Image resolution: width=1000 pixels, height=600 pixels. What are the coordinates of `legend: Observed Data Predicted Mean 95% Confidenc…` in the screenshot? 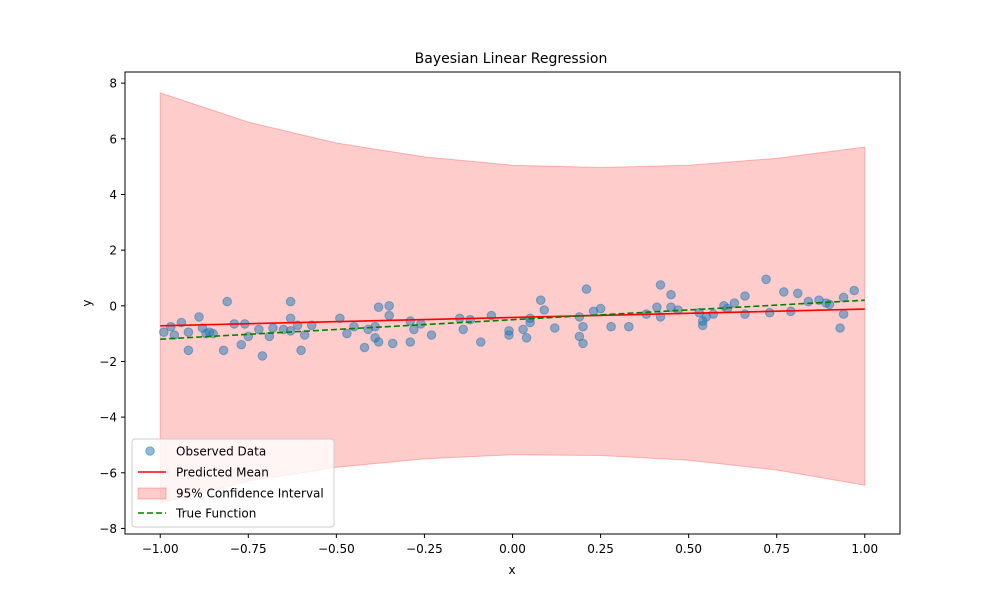 It's located at (233, 483).